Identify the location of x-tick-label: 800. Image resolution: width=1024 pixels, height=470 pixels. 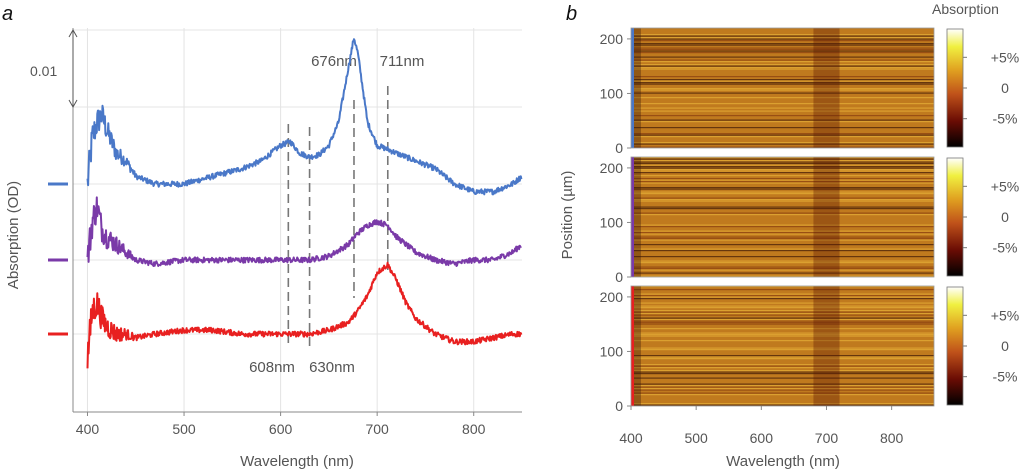
(892, 438).